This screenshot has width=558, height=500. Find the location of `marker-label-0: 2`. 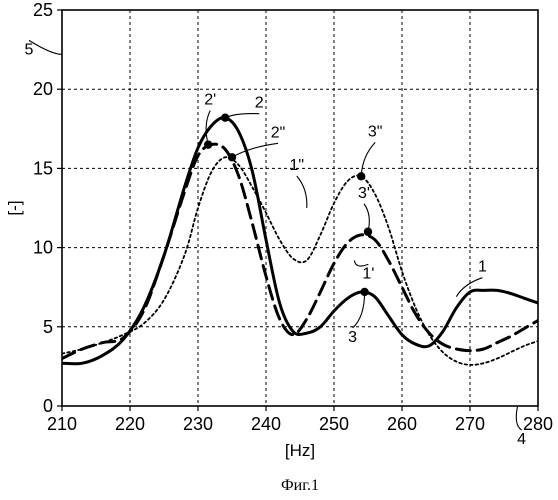

marker-label-0: 2 is located at coordinates (259, 103).